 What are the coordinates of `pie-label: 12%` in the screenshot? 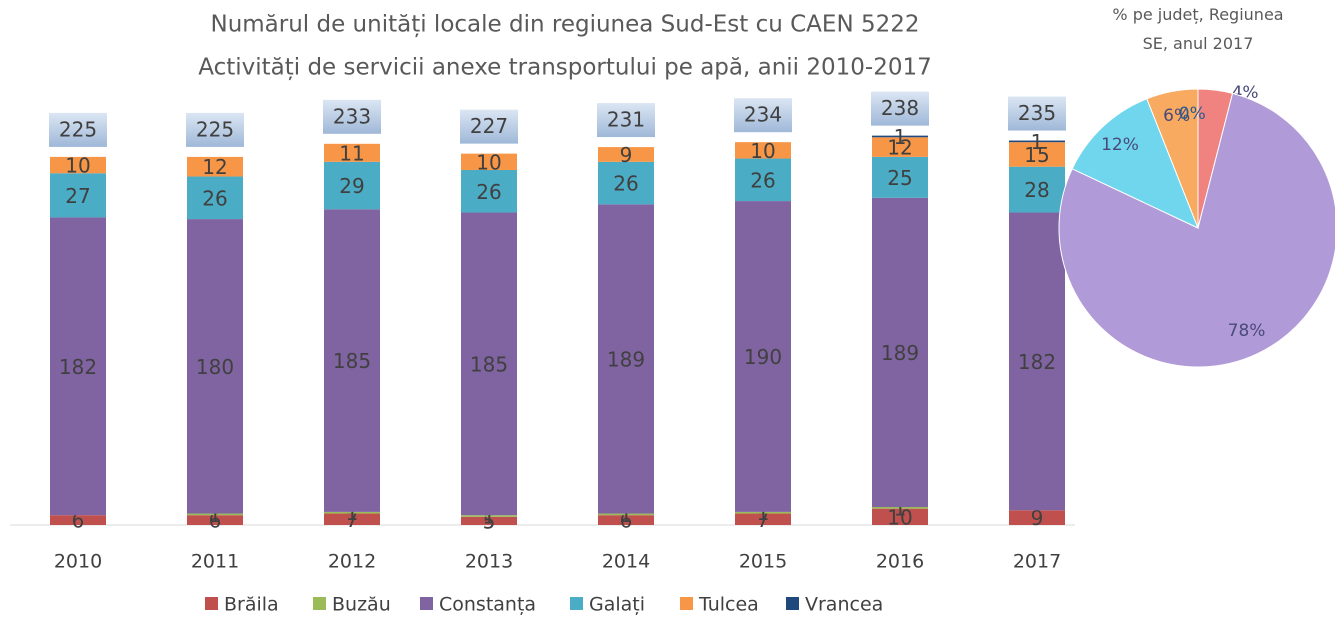 It's located at (1120, 145).